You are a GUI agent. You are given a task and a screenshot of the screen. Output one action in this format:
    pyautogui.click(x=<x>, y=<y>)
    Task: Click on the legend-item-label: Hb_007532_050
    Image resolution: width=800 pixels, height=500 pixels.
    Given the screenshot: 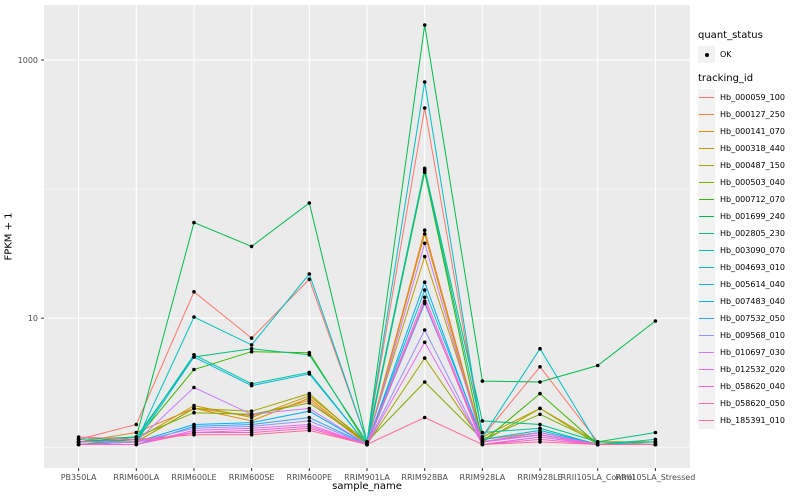 What is the action you would take?
    pyautogui.click(x=752, y=318)
    